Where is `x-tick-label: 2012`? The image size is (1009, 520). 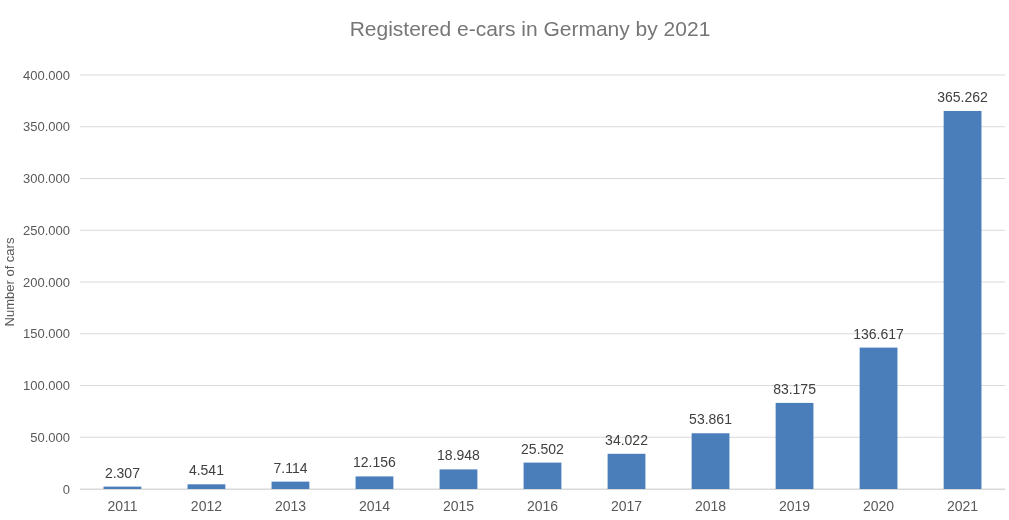
x-tick-label: 2012 is located at coordinates (206, 505).